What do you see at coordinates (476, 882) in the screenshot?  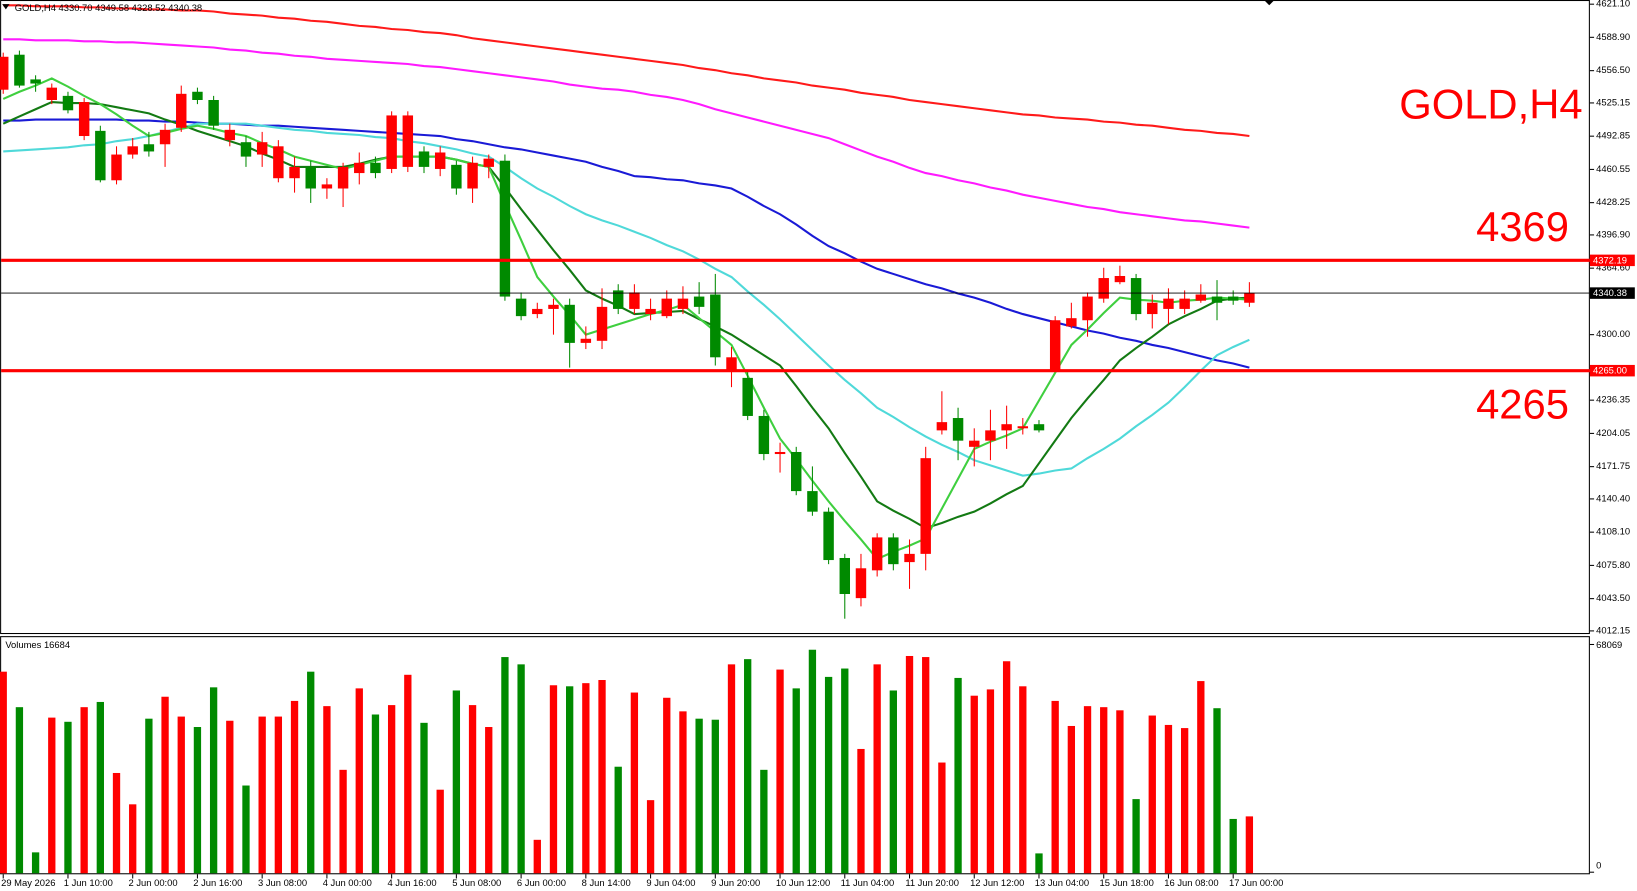 I see `x-tick-label: 5 Jun 08:00` at bounding box center [476, 882].